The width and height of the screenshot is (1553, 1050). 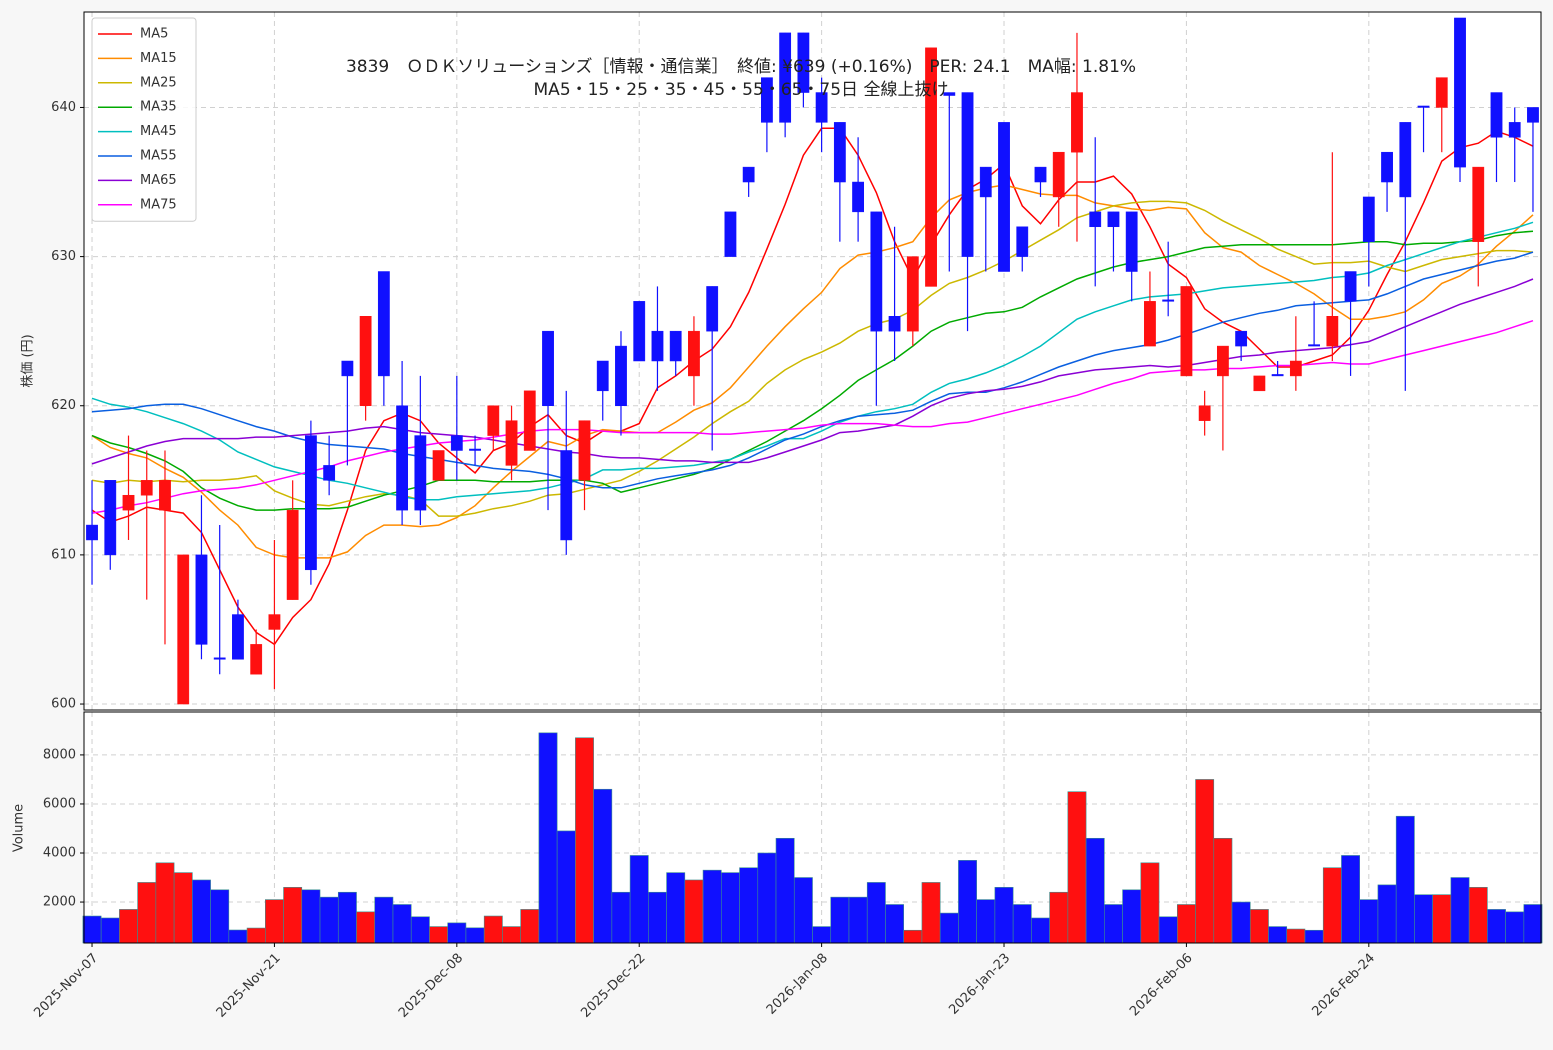 I want to click on y-tick-label: 610, so click(x=63, y=554).